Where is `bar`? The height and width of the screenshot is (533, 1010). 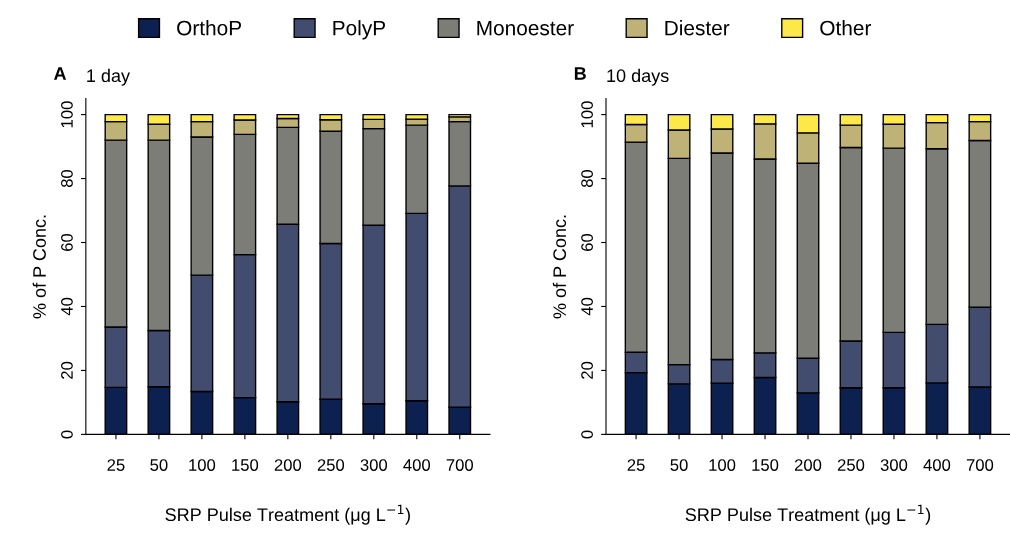
bar is located at coordinates (460, 115).